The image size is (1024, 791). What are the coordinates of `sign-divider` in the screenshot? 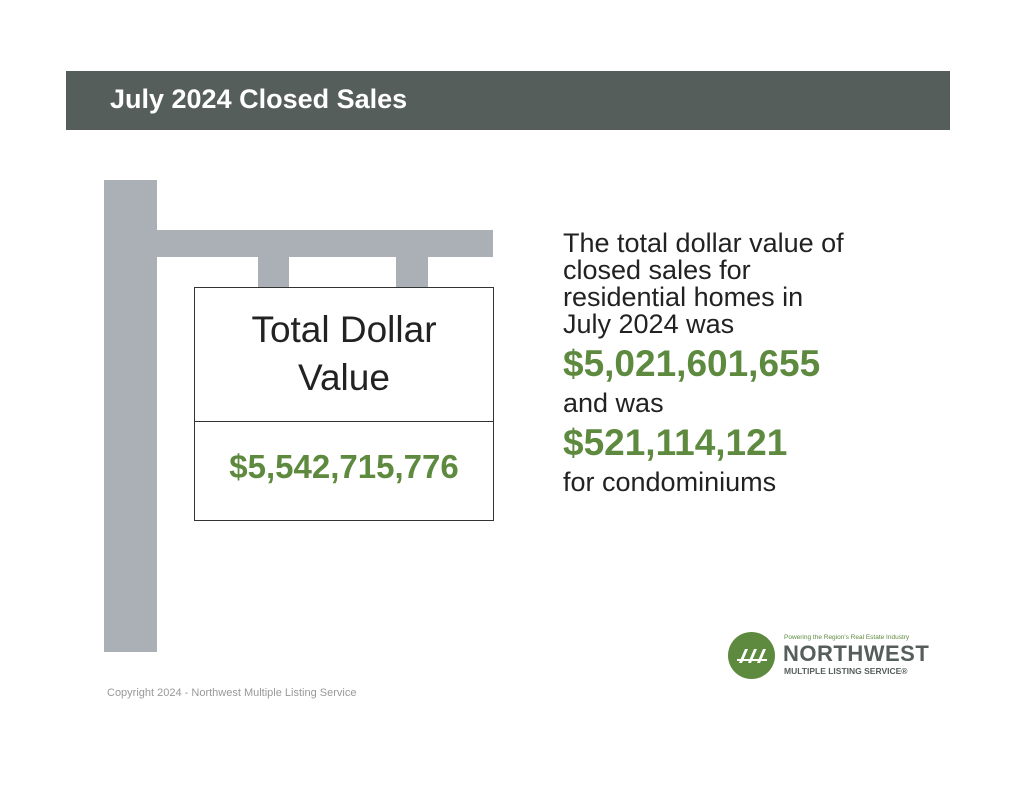 It's located at (344, 421).